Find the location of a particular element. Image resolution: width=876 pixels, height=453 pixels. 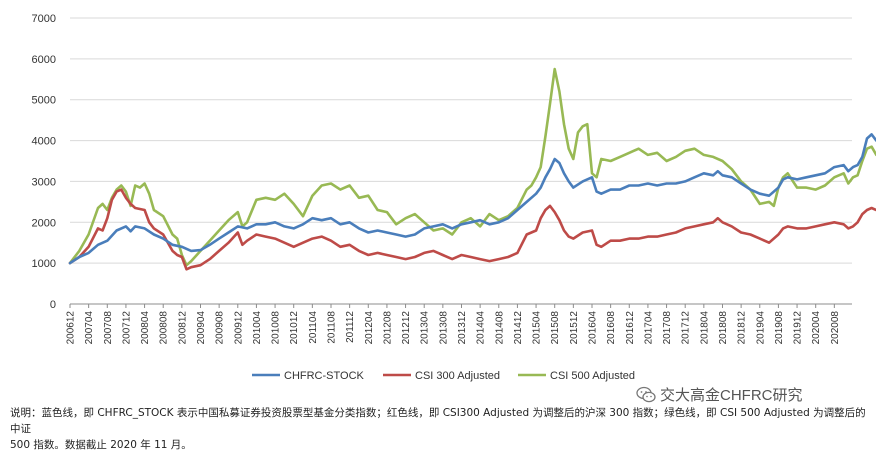

y-tick-label: 0 is located at coordinates (53, 305).